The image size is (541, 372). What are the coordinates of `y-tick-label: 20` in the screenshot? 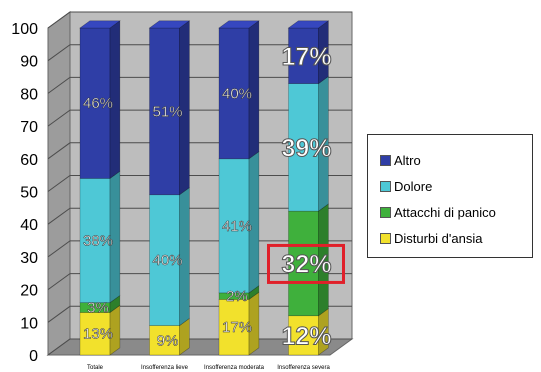 It's located at (29, 291).